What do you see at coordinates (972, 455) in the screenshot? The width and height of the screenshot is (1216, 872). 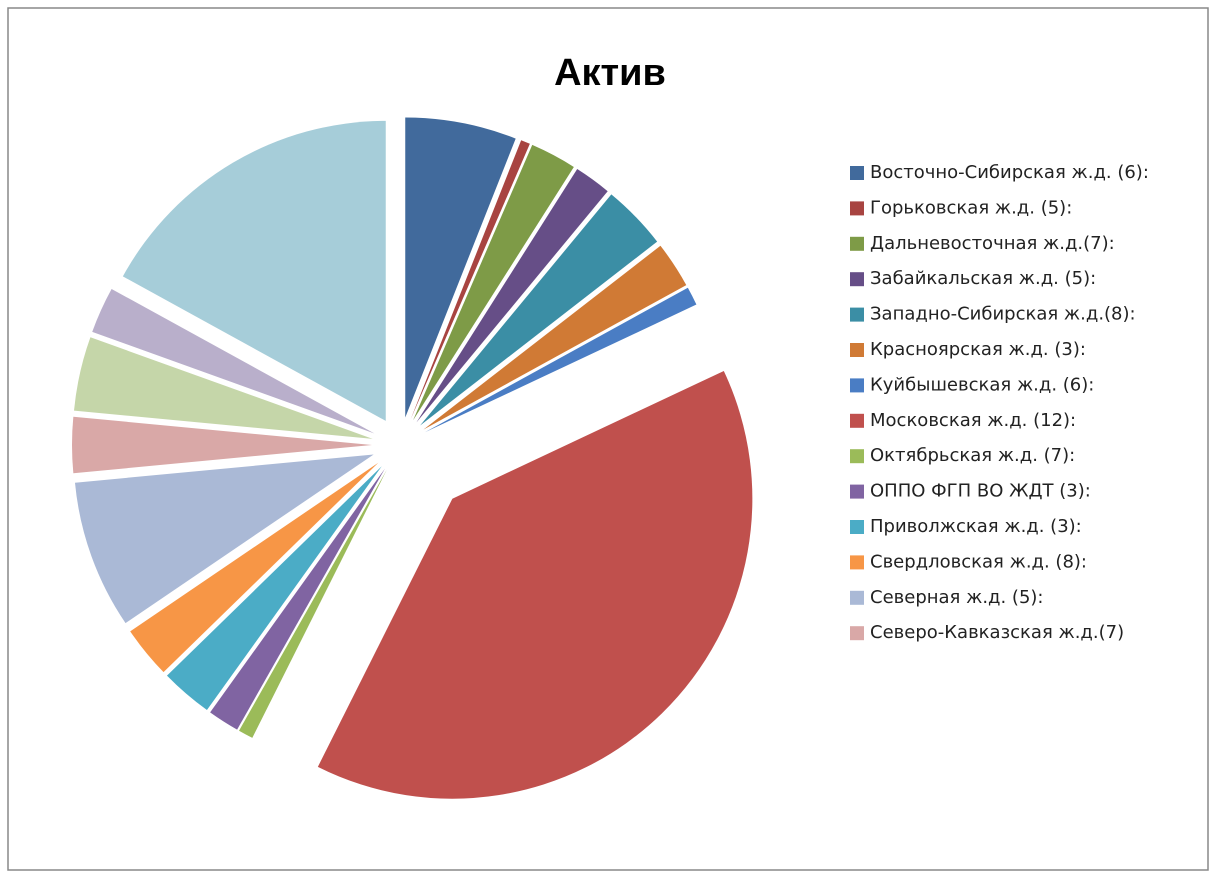 I see `legend-label: Октябрьская ж.д. (7):` at bounding box center [972, 455].